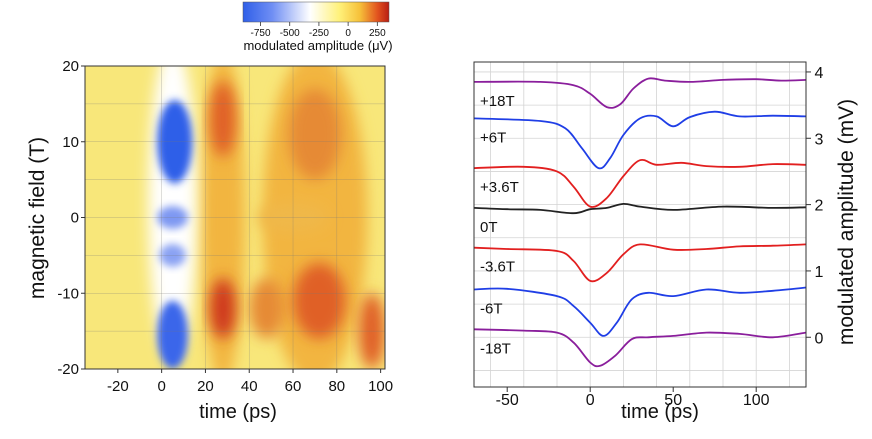 This screenshot has width=872, height=439. Describe the element at coordinates (499, 187) in the screenshot. I see `series-label: +3.6T` at that location.